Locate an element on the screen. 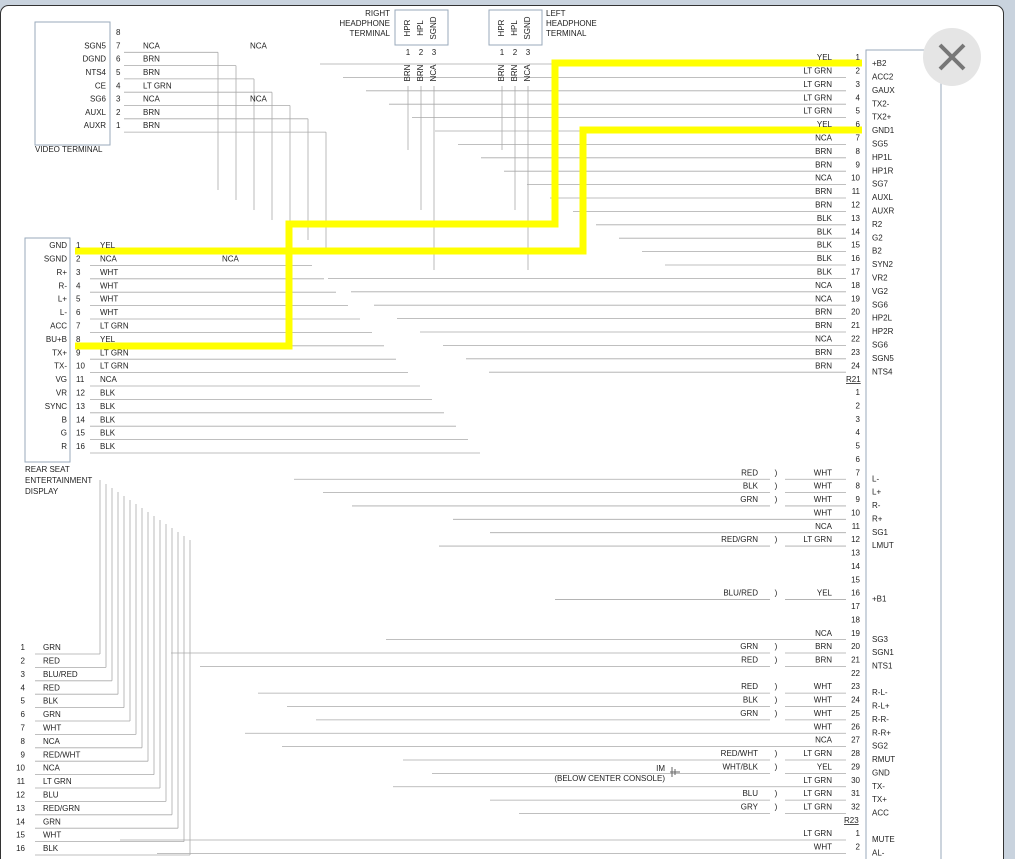 This screenshot has width=1015, height=859. pin-name: VR is located at coordinates (61, 393).